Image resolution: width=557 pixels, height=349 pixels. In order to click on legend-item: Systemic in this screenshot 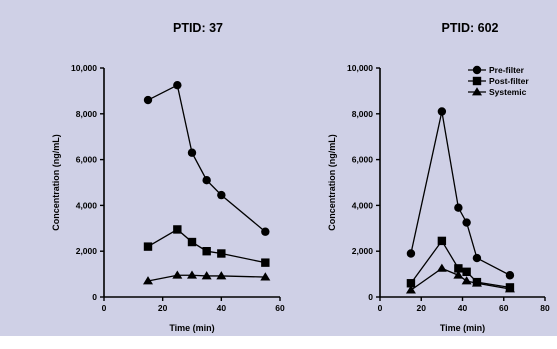, I will do `click(497, 92)`.